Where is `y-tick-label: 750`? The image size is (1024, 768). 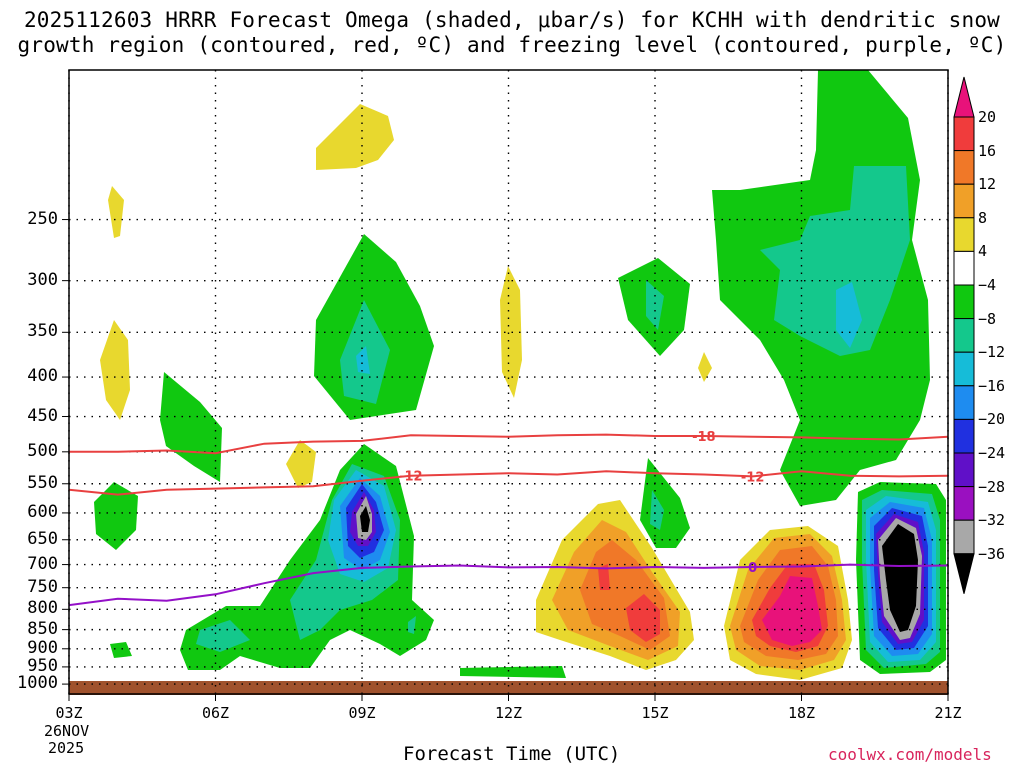 y-tick-label: 750 is located at coordinates (42, 586).